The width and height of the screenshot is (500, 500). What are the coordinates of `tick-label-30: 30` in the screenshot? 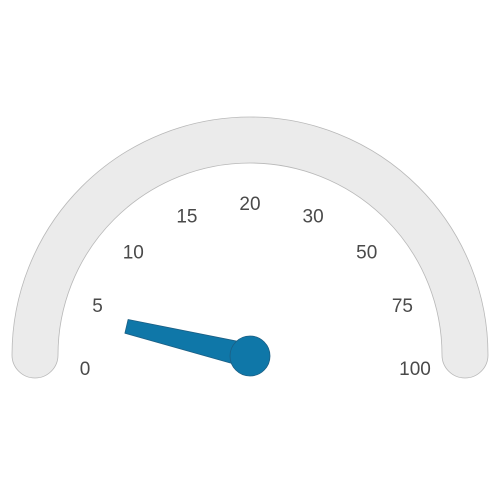 It's located at (313, 217).